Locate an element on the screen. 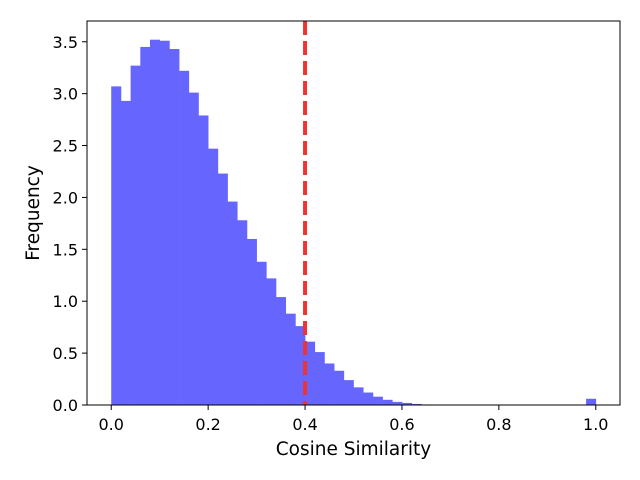 Image resolution: width=640 pixels, height=480 pixels. x-tick-label: 0.2 is located at coordinates (207, 424).